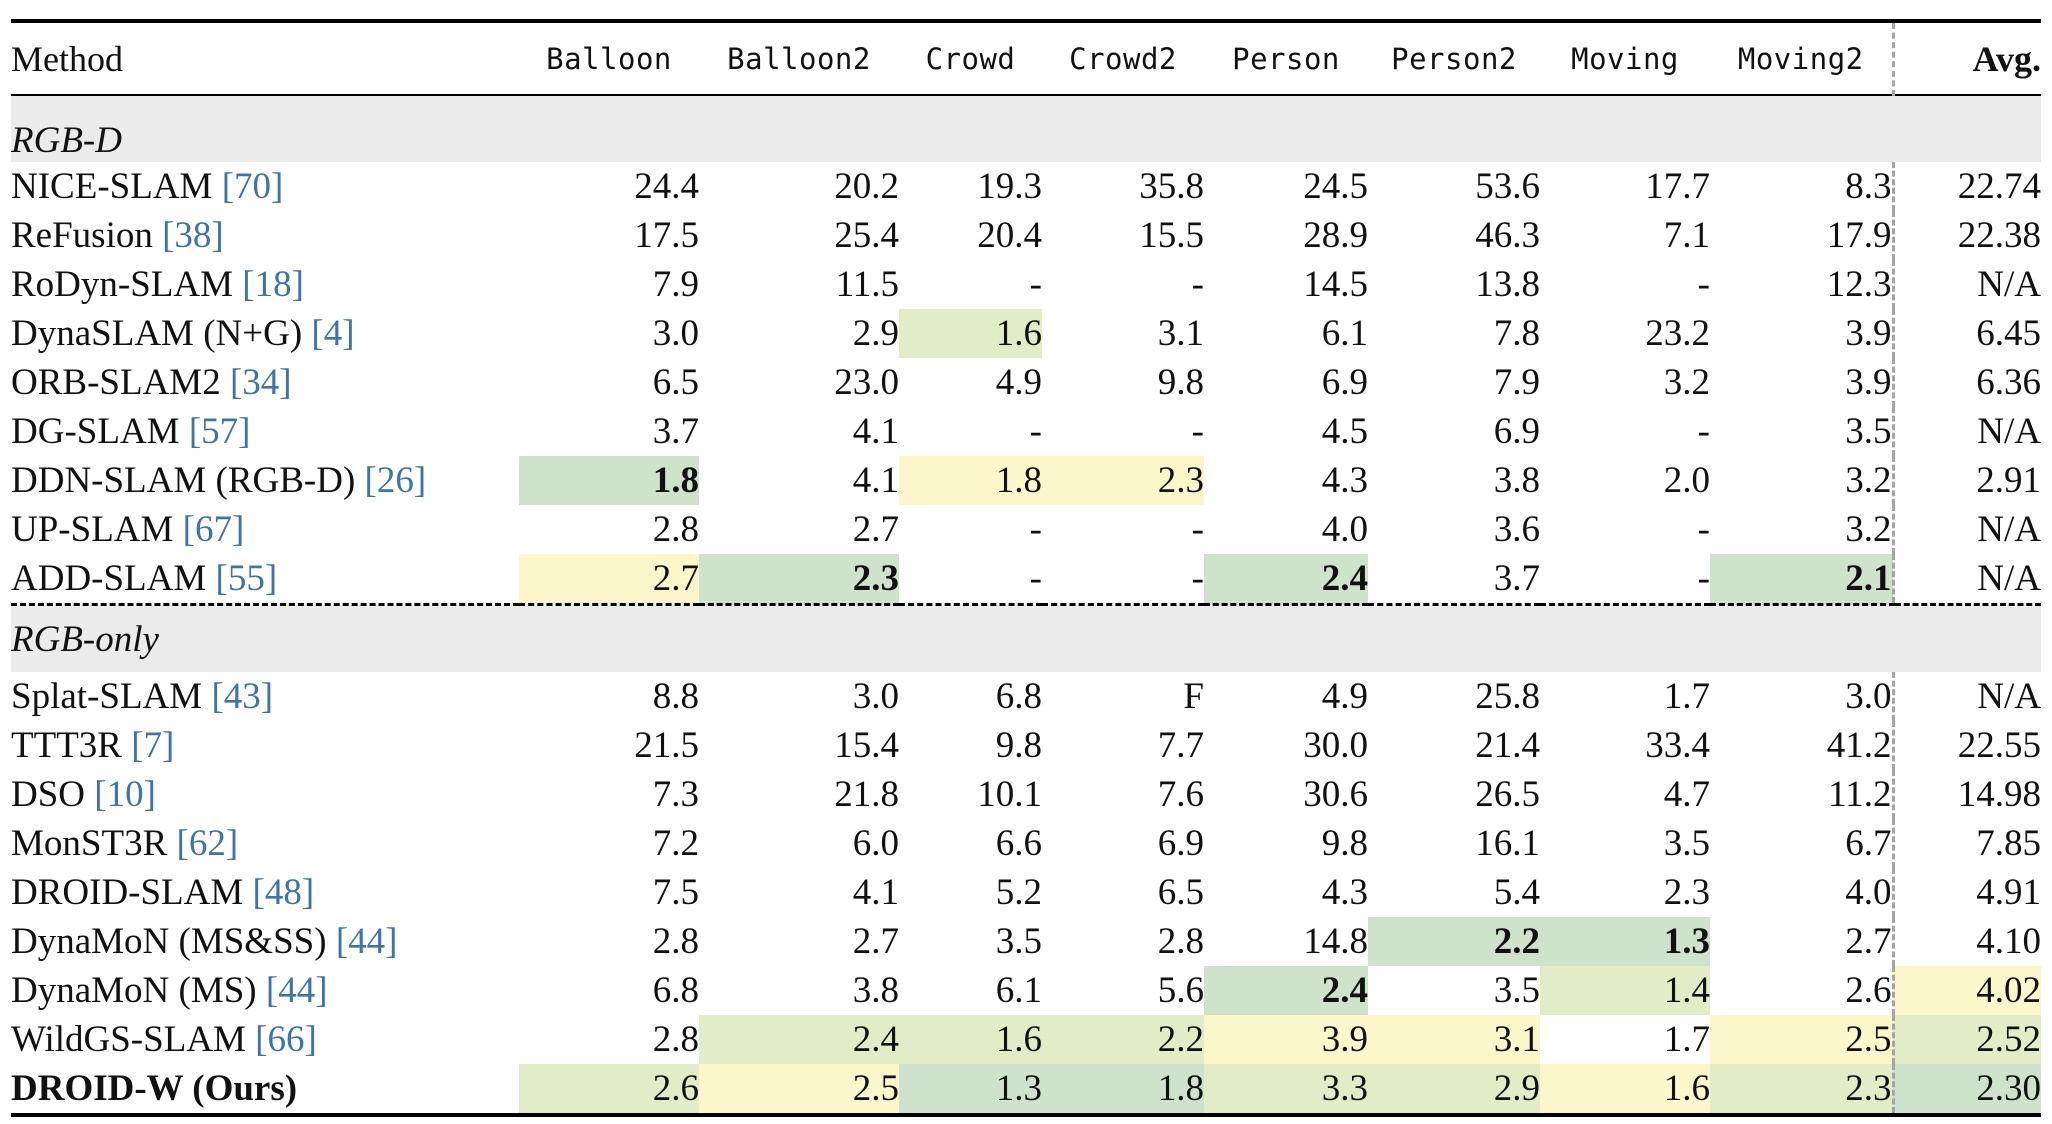  What do you see at coordinates (213, 529) in the screenshot?
I see `citation-link: [67]` at bounding box center [213, 529].